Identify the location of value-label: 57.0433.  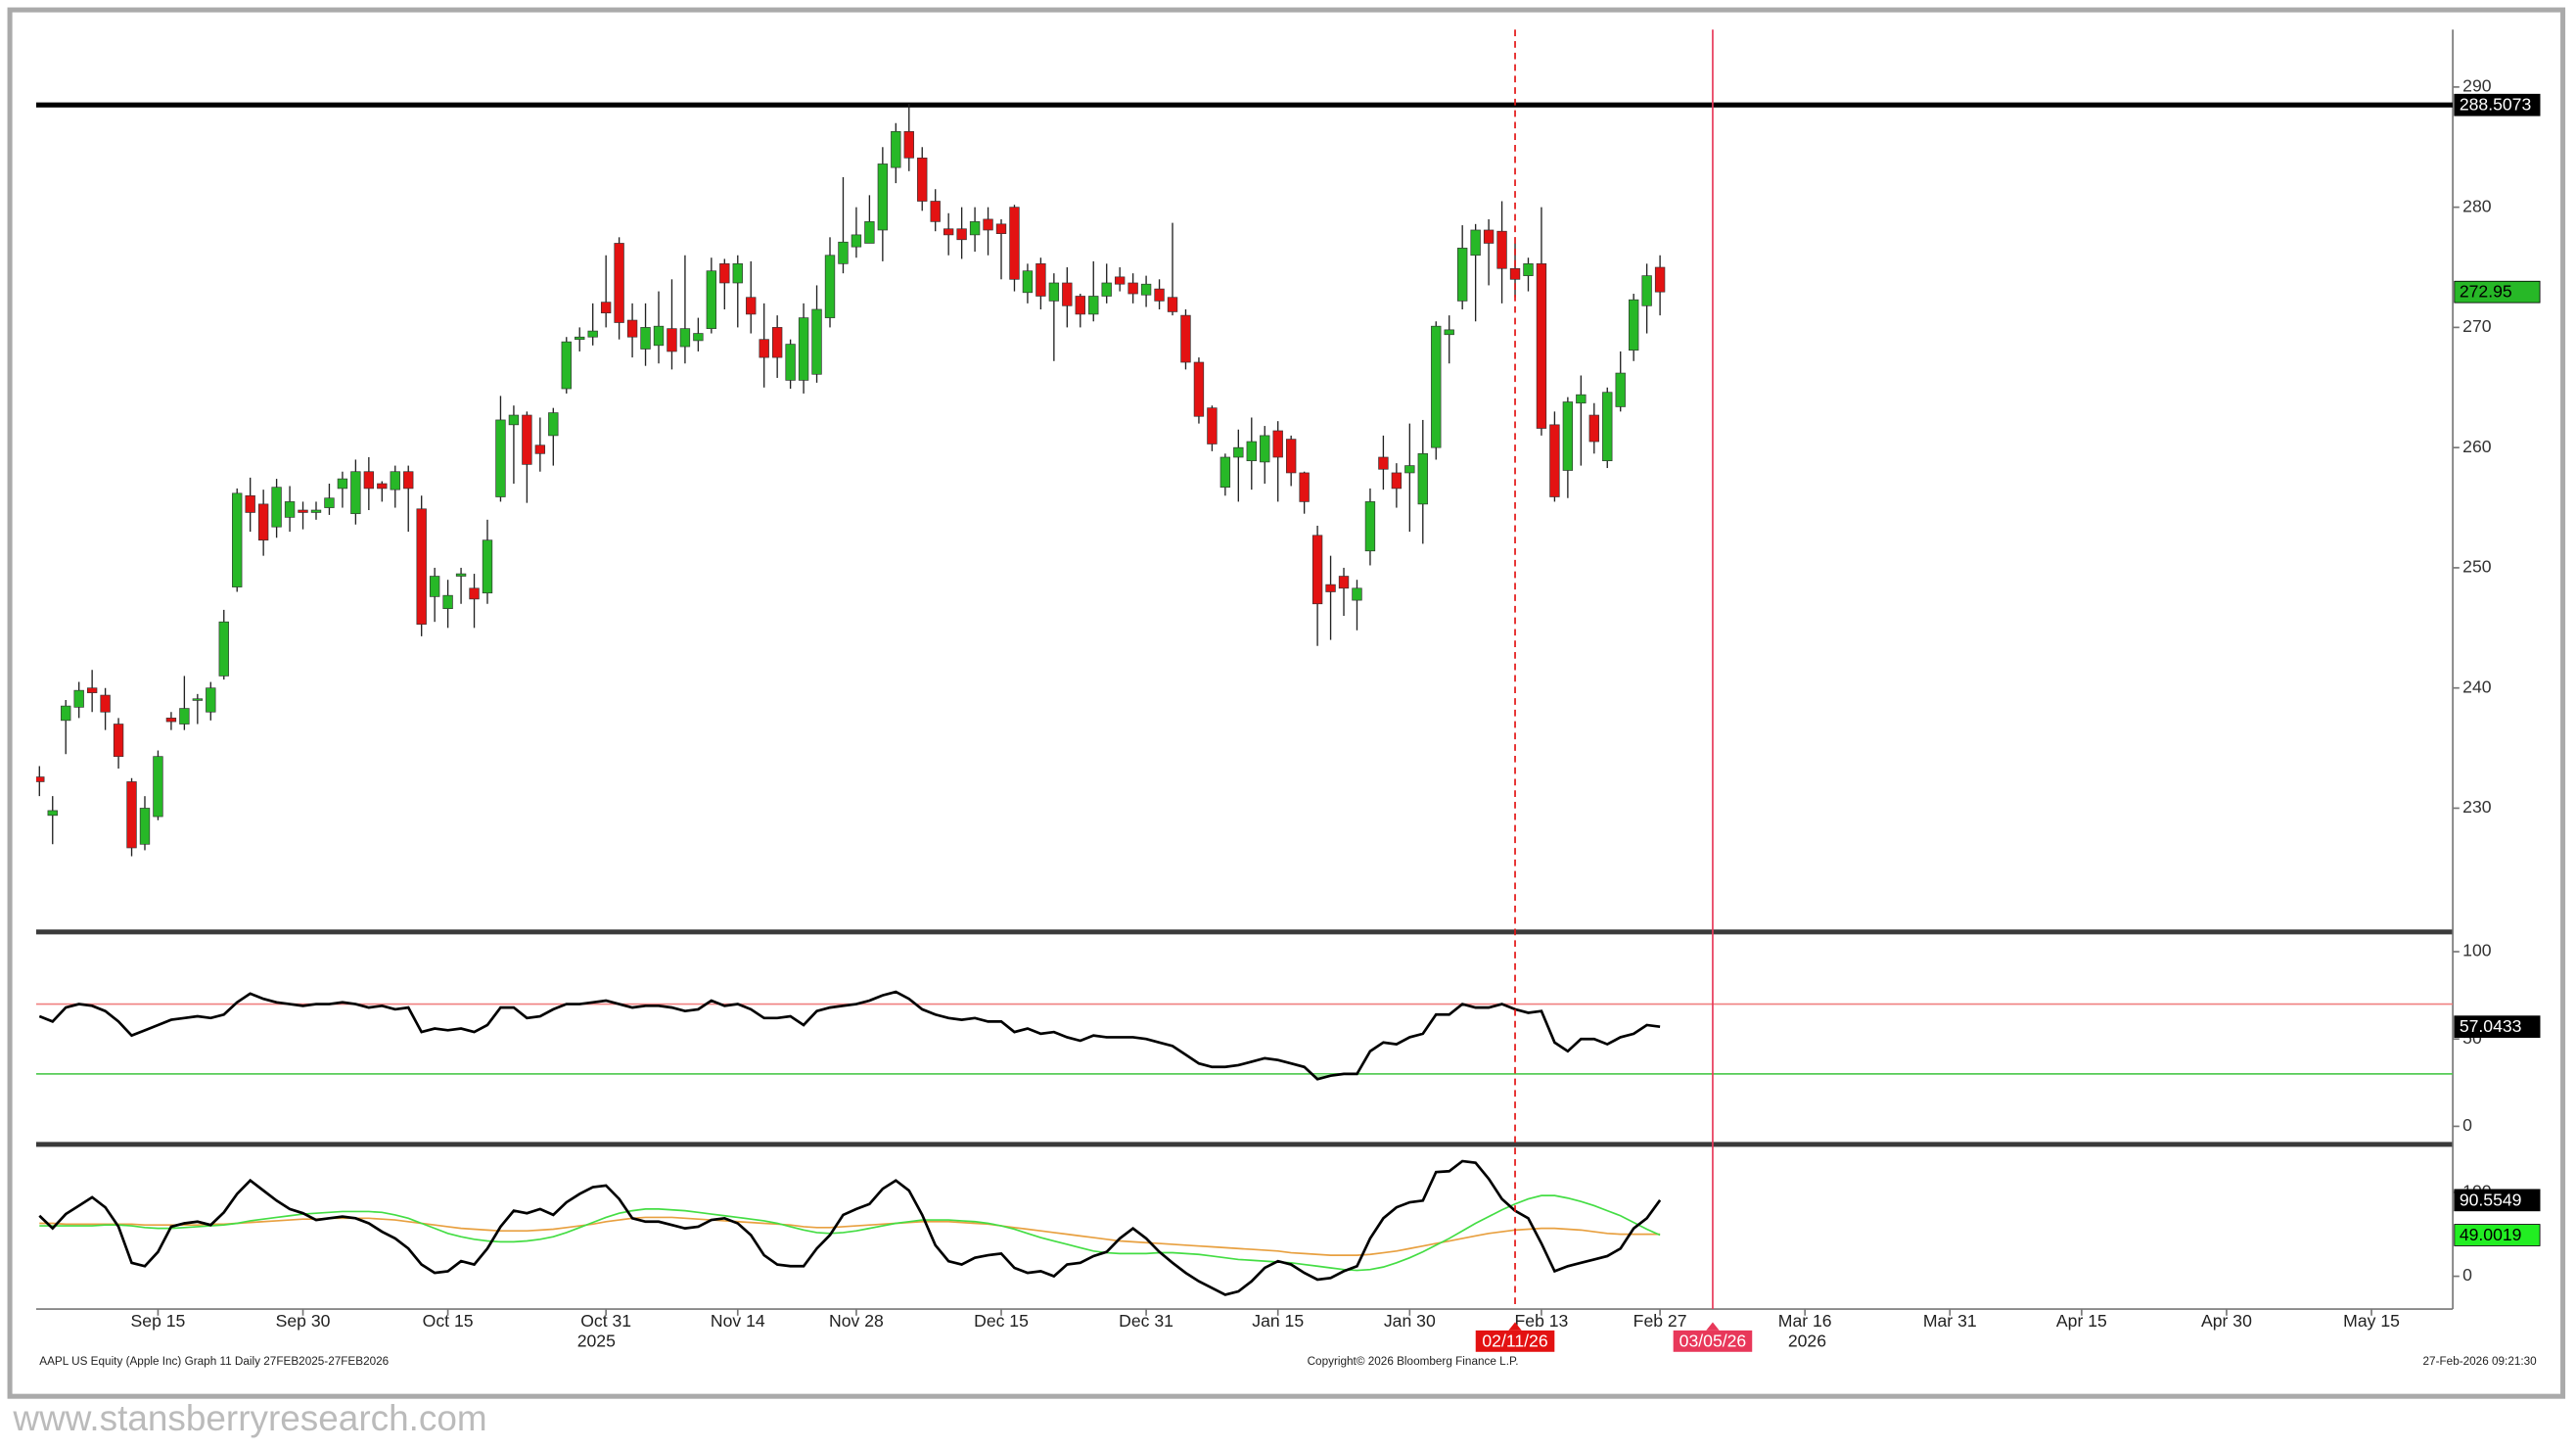
(2491, 1026).